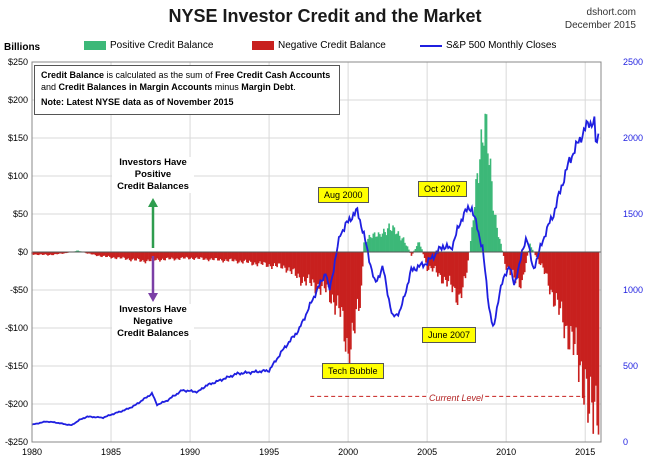 The height and width of the screenshot is (474, 650). What do you see at coordinates (153, 162) in the screenshot?
I see `annotation-positive-line1: Investors Have` at bounding box center [153, 162].